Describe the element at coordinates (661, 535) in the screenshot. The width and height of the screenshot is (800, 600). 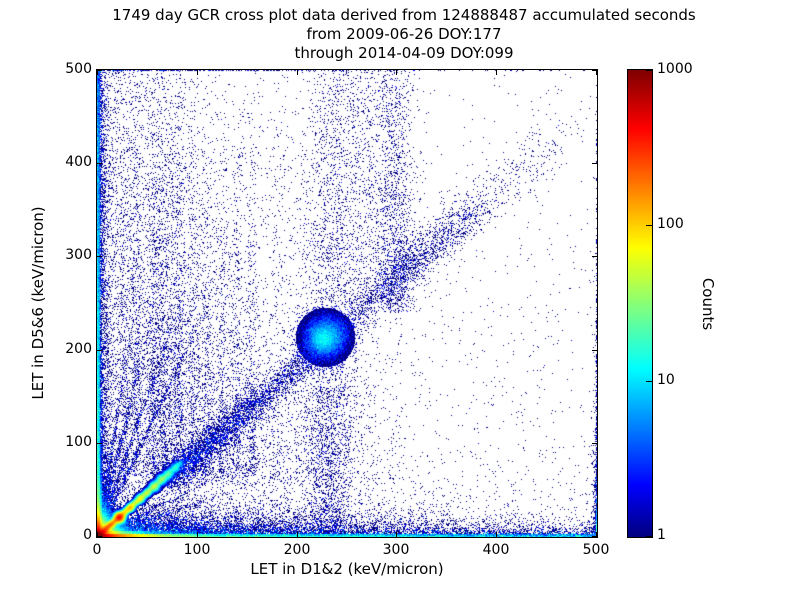
I see `colorbar-tick-label: 1` at that location.